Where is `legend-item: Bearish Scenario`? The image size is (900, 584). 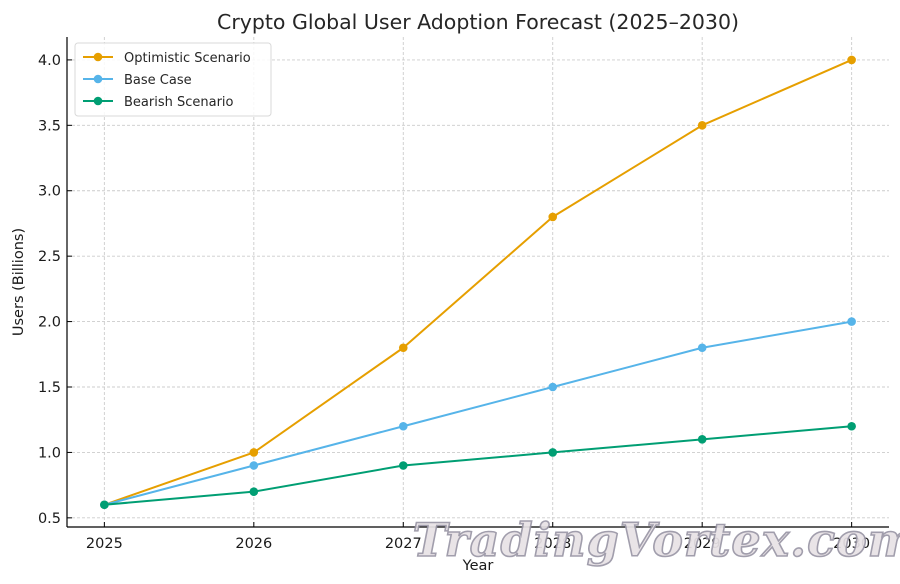 legend-item: Bearish Scenario is located at coordinates (158, 102).